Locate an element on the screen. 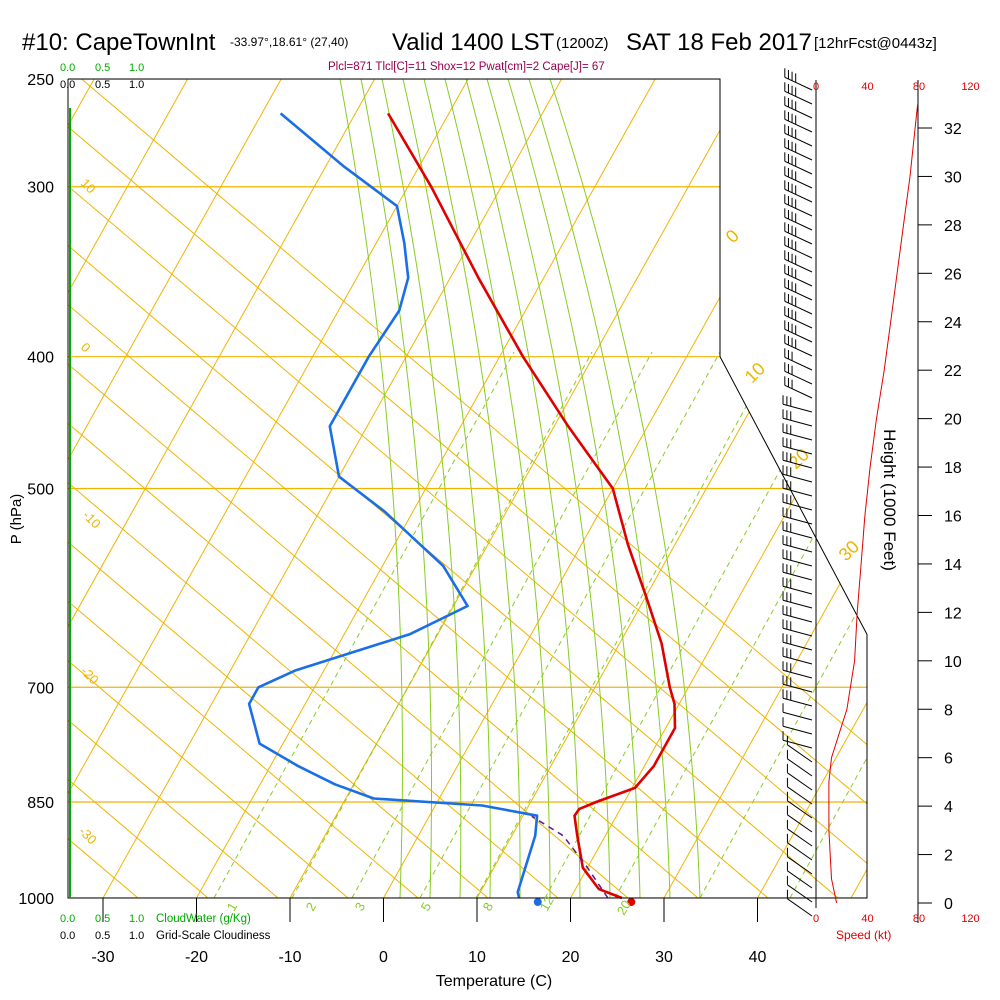 The height and width of the screenshot is (1000, 1000). cloud-scale-bottom-black-1: 0.5 is located at coordinates (102, 936).